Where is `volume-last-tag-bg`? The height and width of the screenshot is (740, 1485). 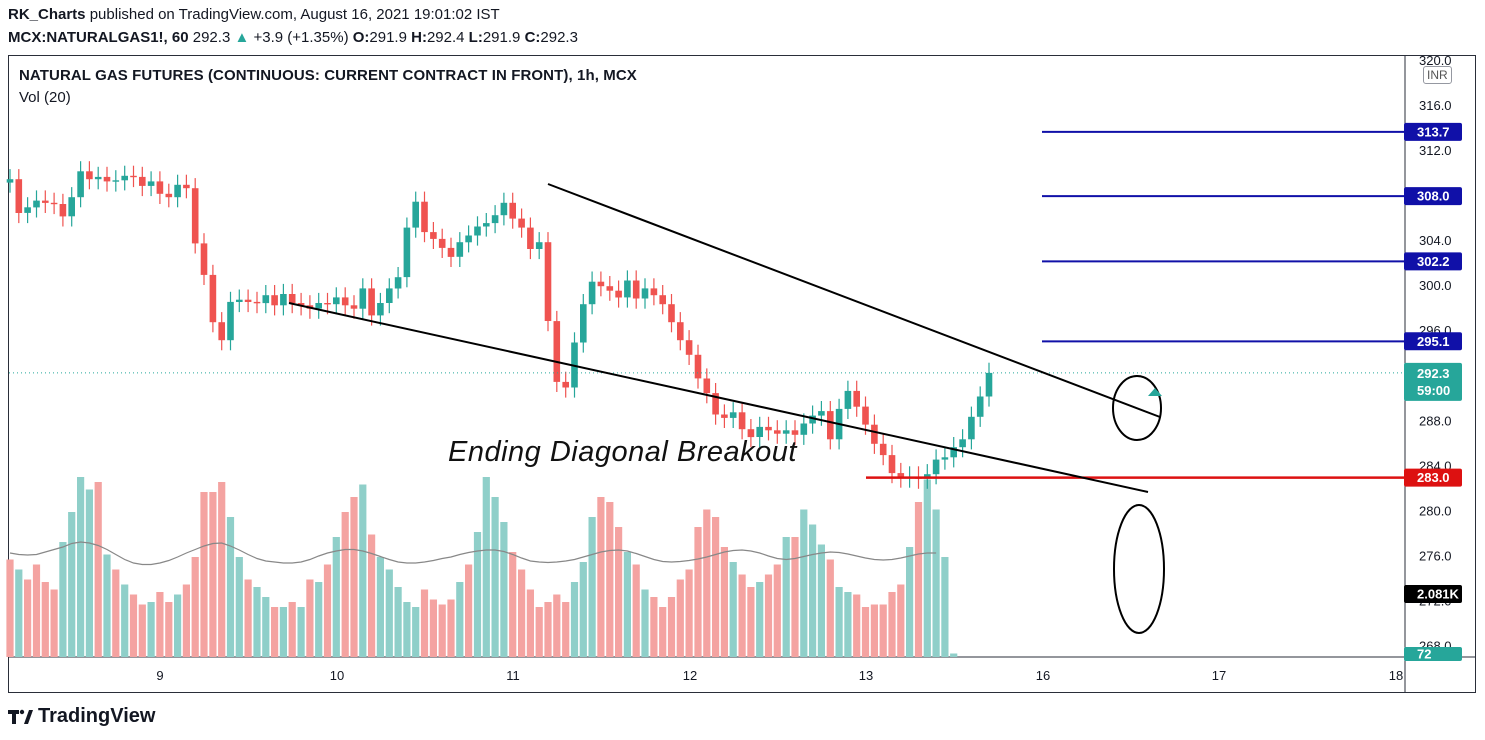
volume-last-tag-bg is located at coordinates (1433, 654).